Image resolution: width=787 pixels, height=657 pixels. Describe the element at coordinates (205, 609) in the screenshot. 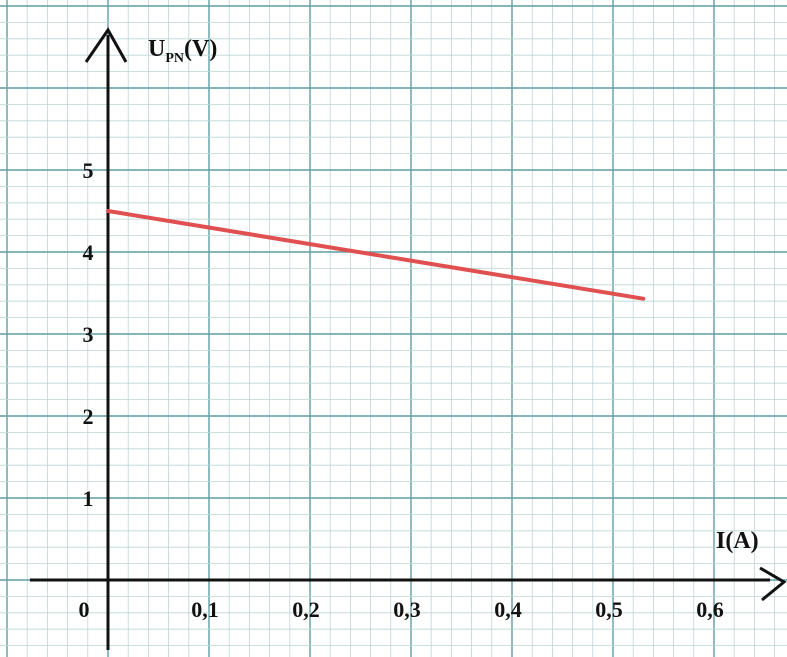

I see `x-tick-label: 0,1` at that location.